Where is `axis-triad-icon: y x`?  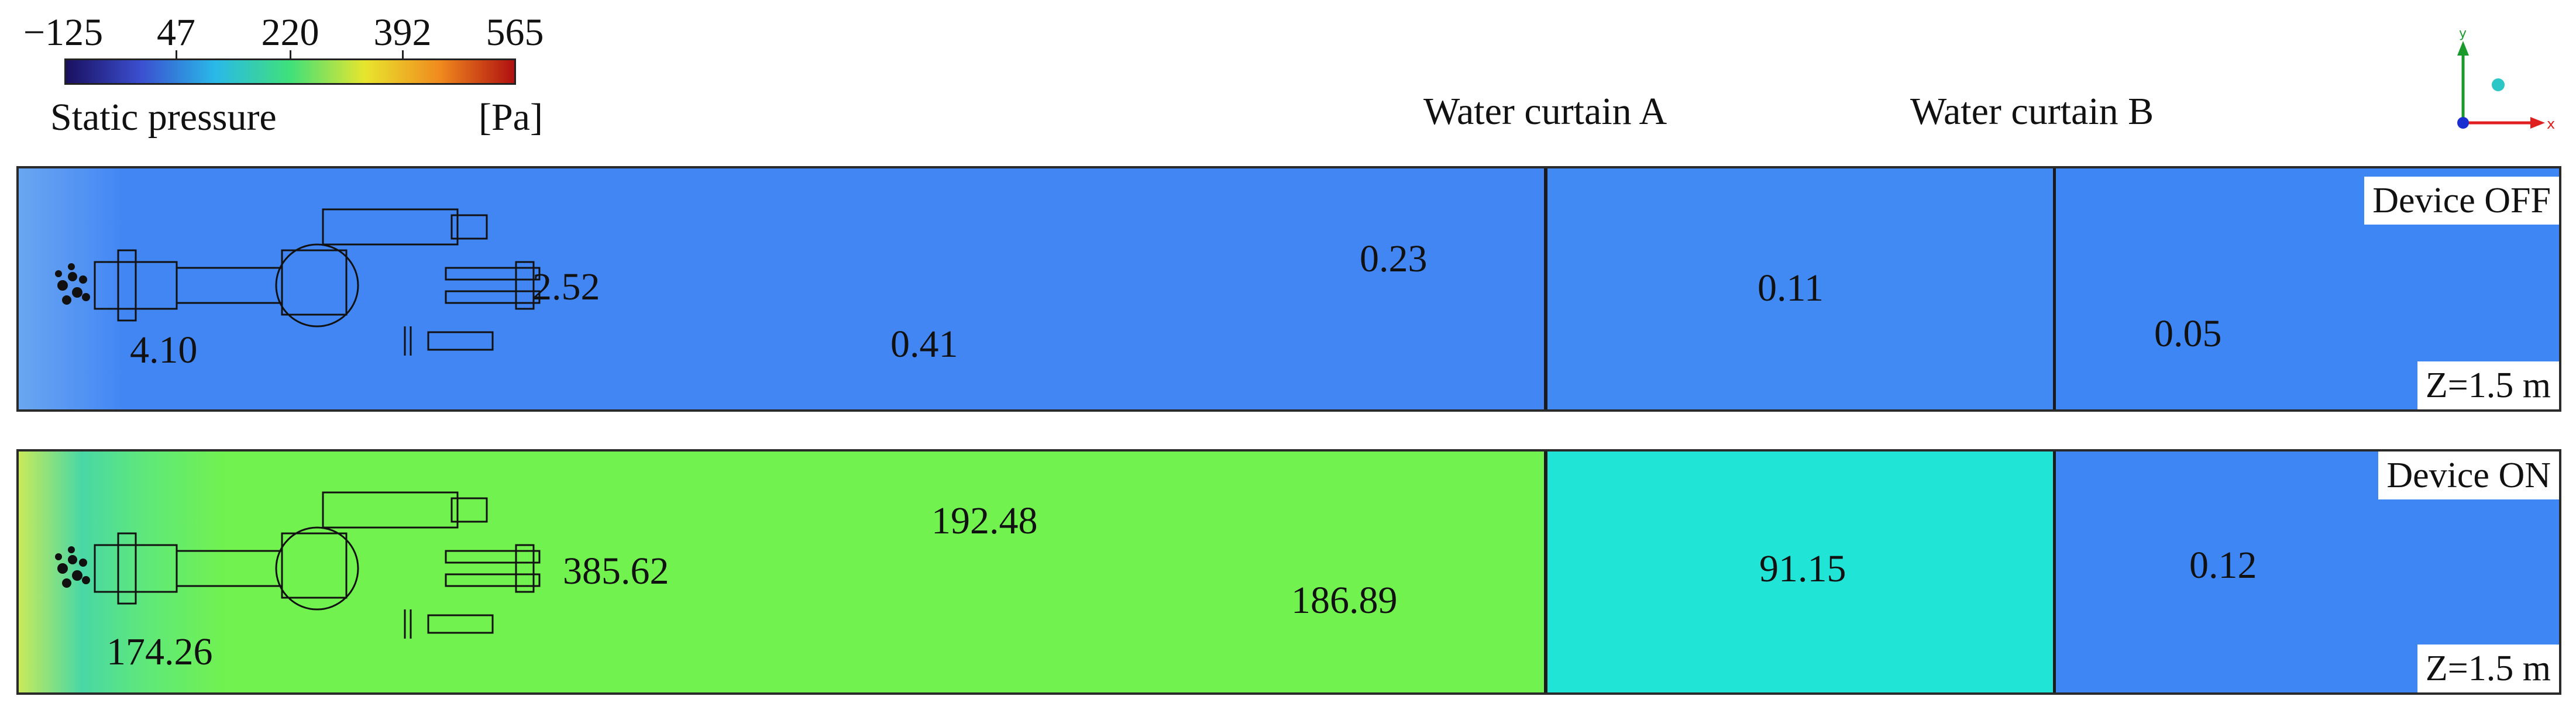 axis-triad-icon: y x is located at coordinates (2506, 79).